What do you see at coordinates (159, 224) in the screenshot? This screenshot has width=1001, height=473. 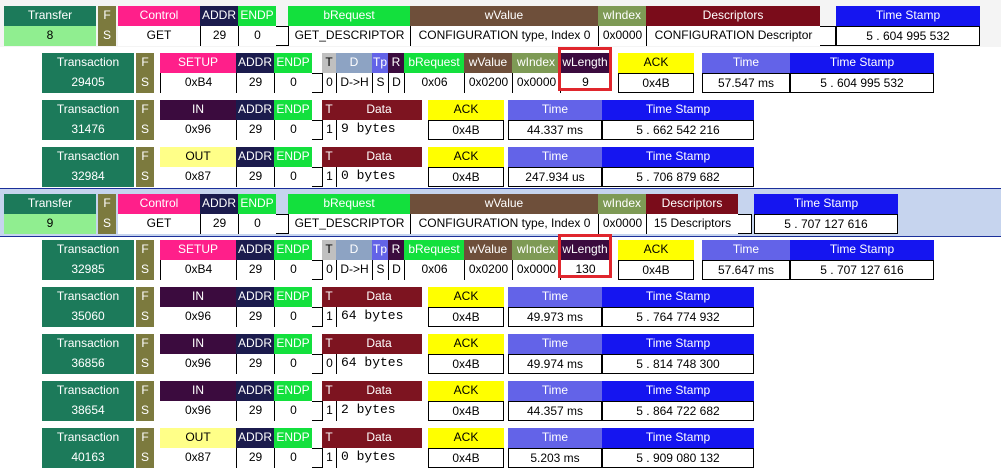 I see `request-value: GET` at bounding box center [159, 224].